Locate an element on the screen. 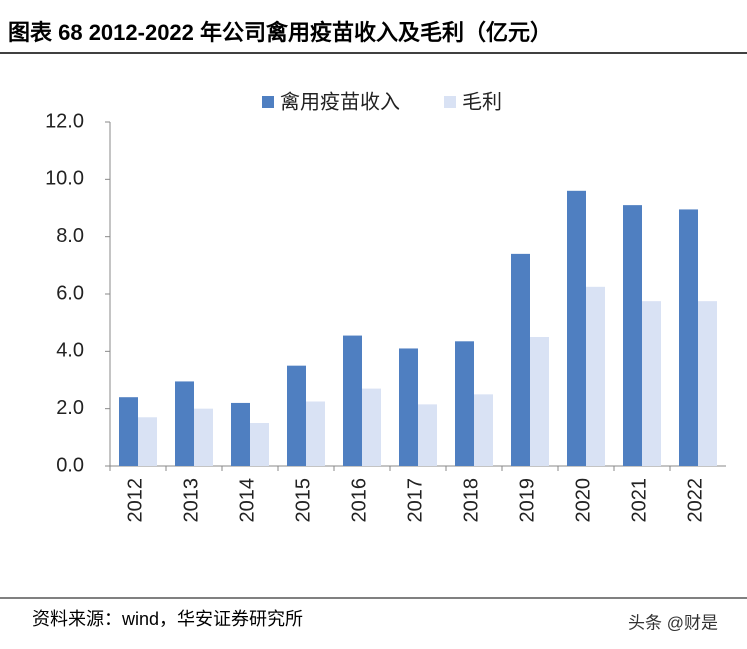  x-tick-label: 2021 is located at coordinates (639, 500).